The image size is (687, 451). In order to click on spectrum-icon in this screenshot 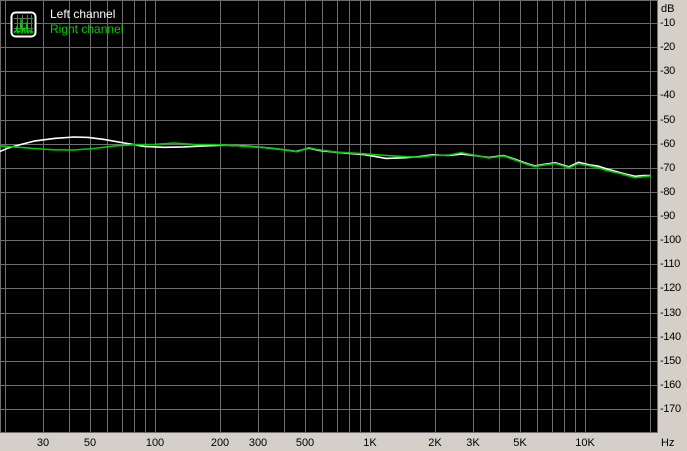, I will do `click(23, 24)`.